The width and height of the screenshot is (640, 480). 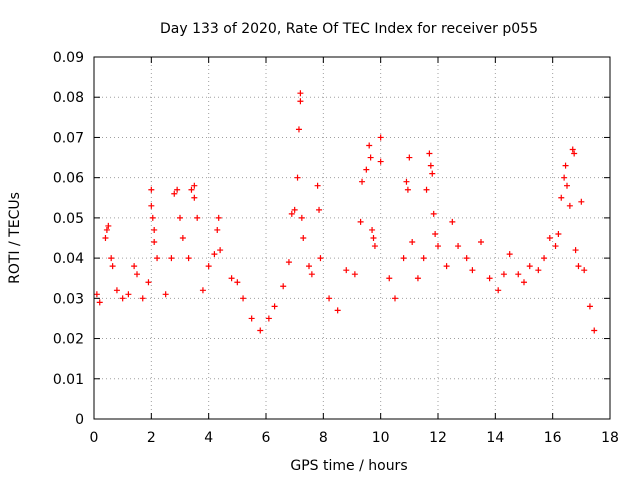 I want to click on y-tick-labels: 0 0.01 0.02 0.03 0.04 0.05 0.06 0.07 0.08 0.09, so click(x=68, y=239).